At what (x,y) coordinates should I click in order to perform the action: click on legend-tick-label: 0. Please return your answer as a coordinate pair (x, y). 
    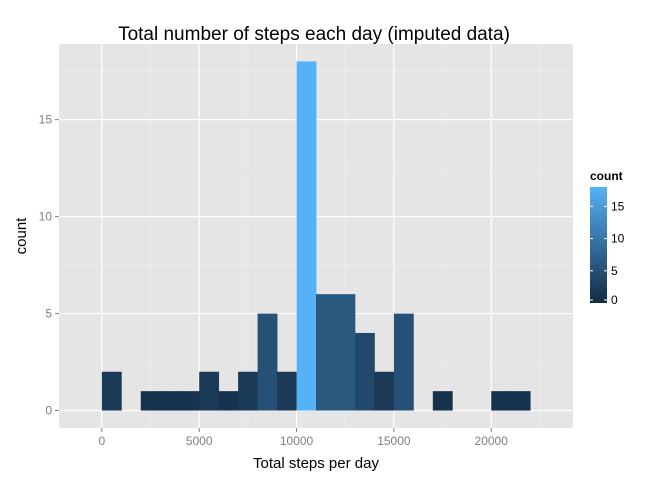
    Looking at the image, I should click on (614, 300).